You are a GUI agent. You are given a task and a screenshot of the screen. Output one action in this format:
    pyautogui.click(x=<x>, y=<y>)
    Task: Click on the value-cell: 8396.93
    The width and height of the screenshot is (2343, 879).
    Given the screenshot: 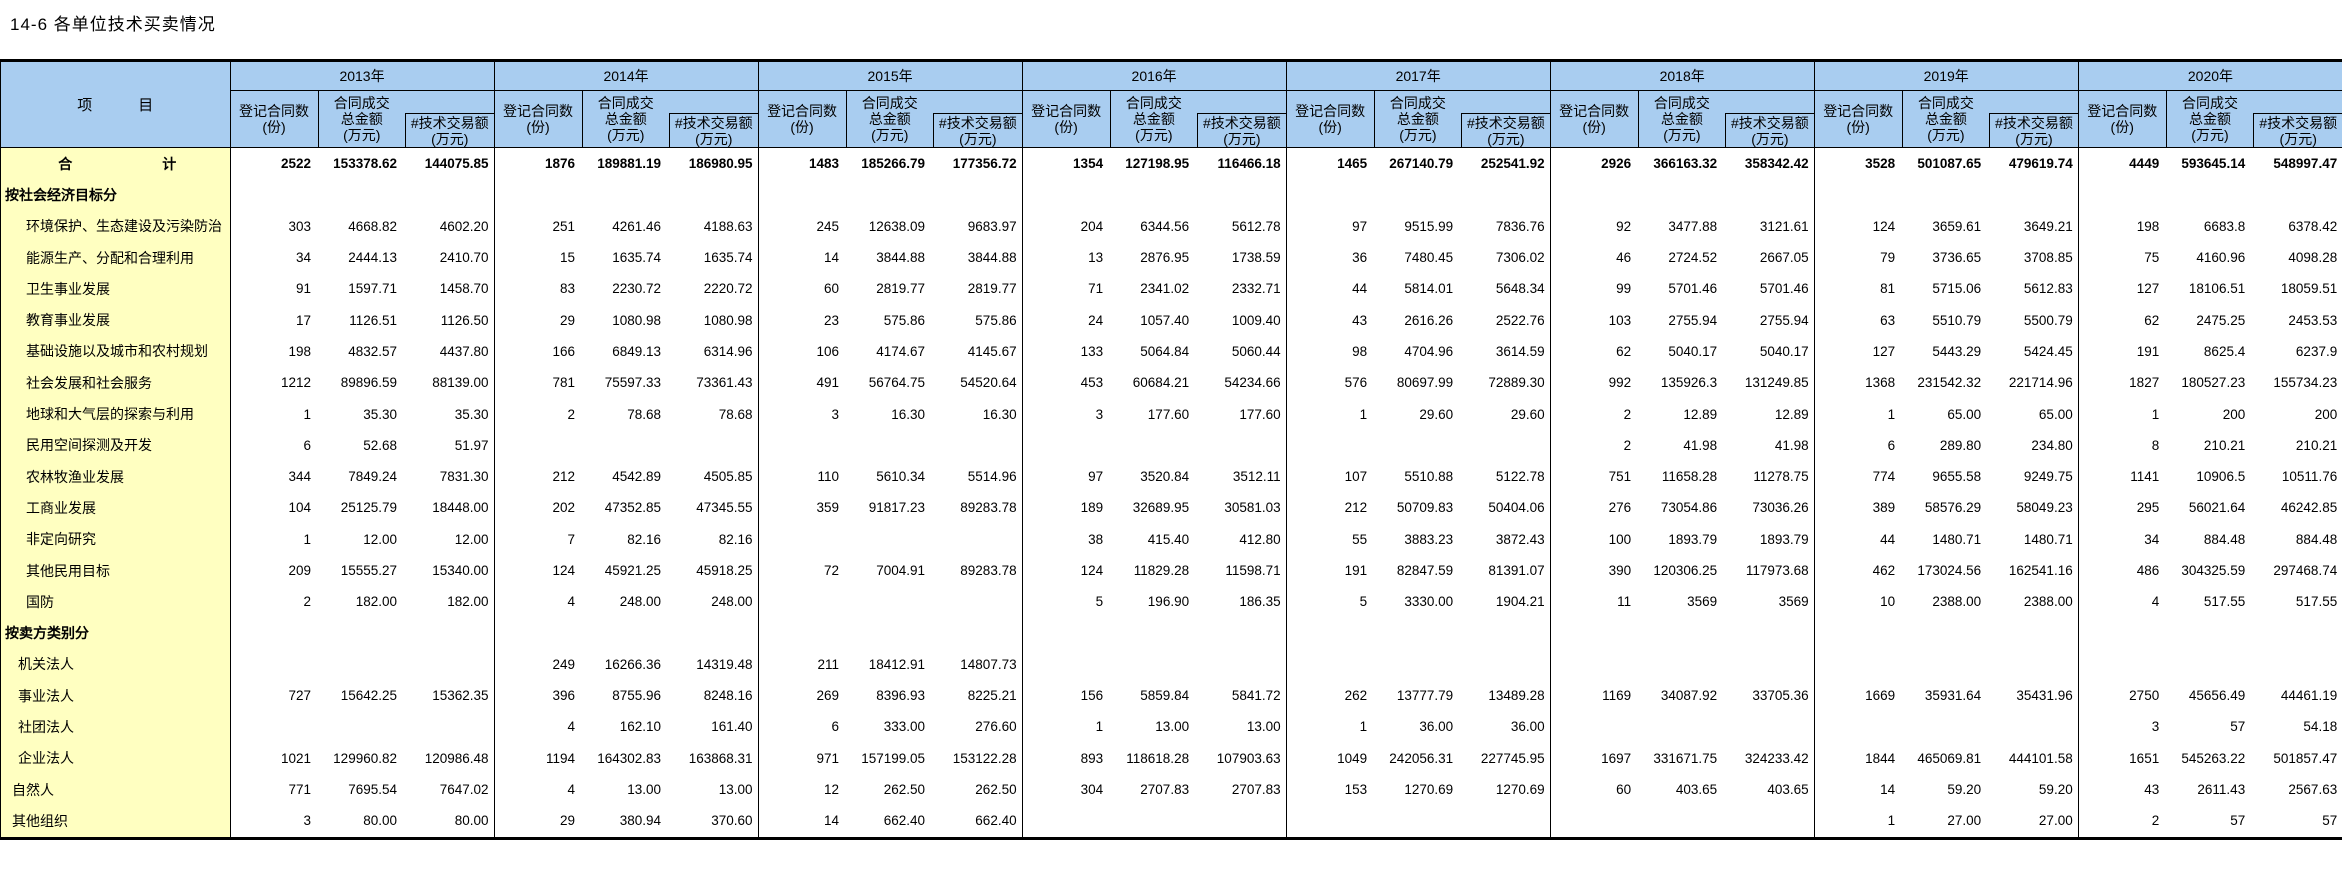 What is the action you would take?
    pyautogui.click(x=901, y=696)
    